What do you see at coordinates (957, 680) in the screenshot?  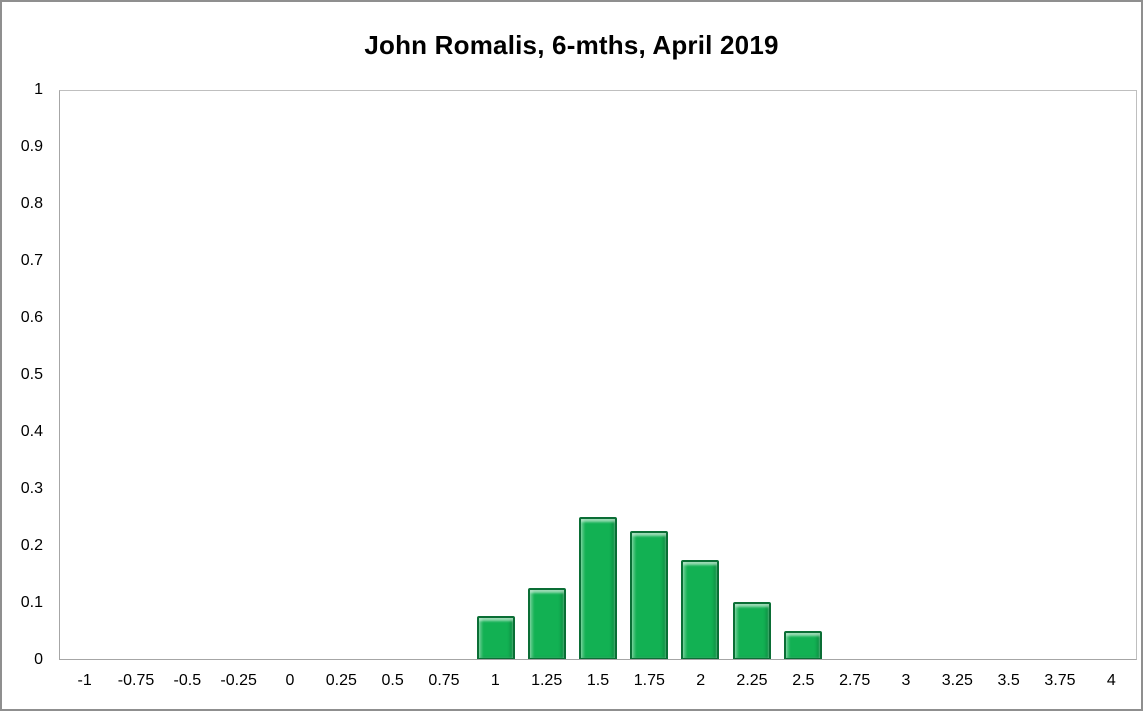 I see `x-tick-label: 3.25` at bounding box center [957, 680].